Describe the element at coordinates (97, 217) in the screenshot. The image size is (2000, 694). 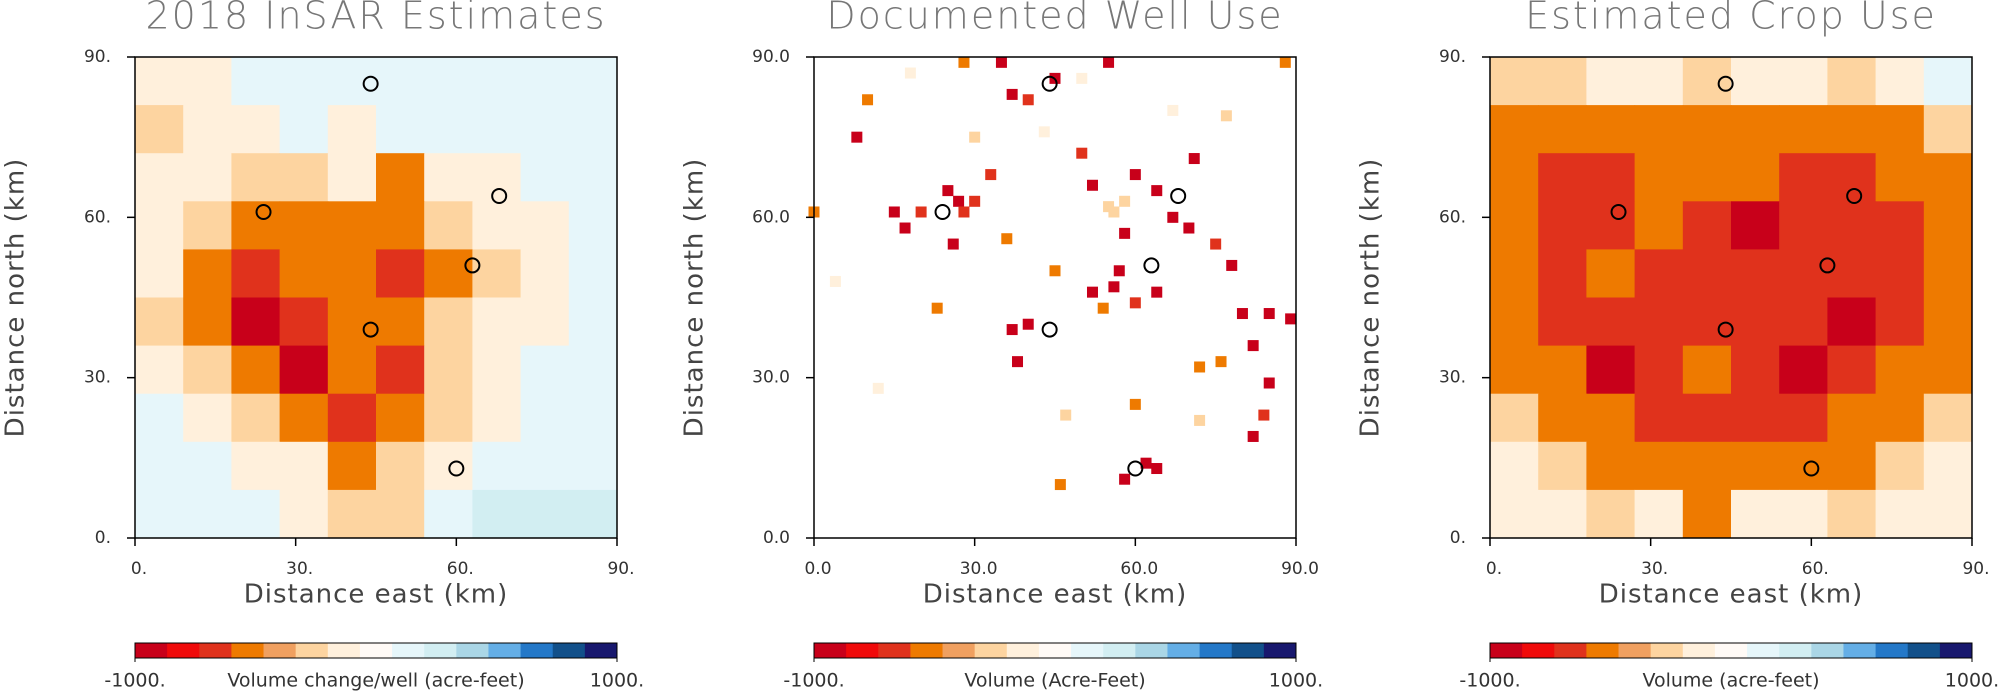
I see `y-tick-label: 60.` at that location.